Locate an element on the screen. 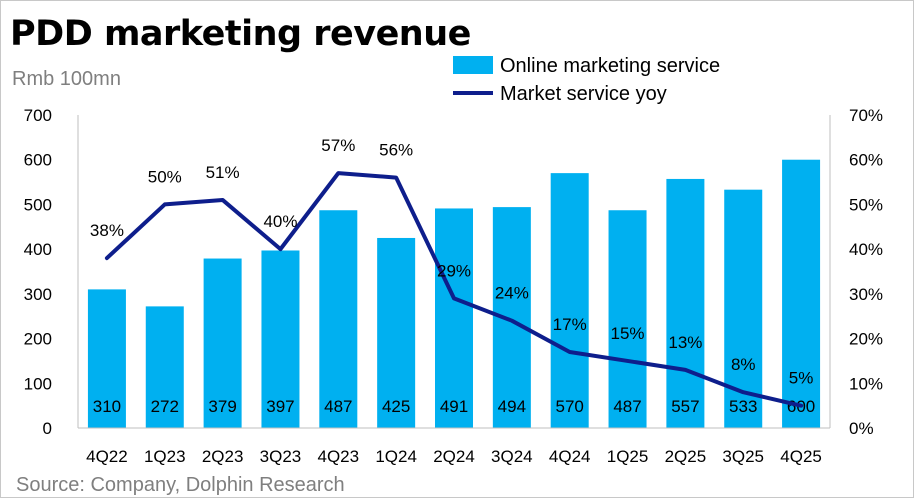 Image resolution: width=916 pixels, height=500 pixels. yoy-value-label: 56% is located at coordinates (396, 150).